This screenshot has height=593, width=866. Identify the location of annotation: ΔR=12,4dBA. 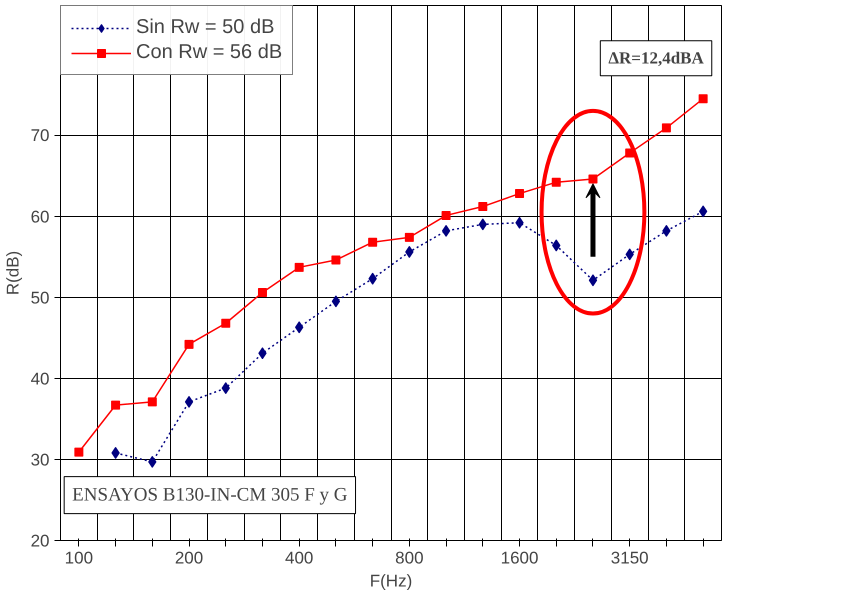
(656, 58).